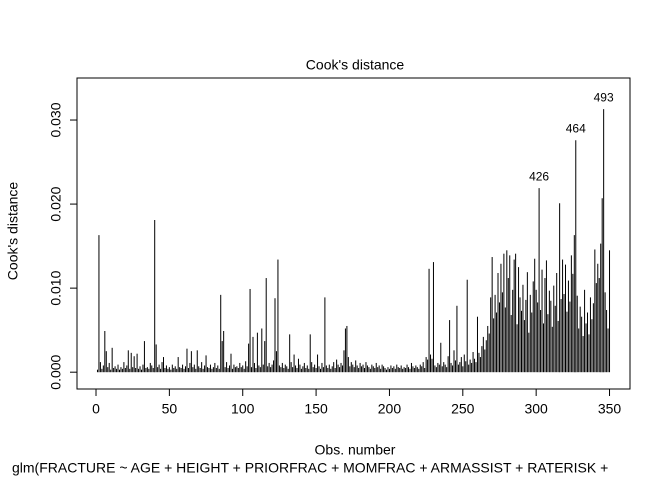  What do you see at coordinates (610, 409) in the screenshot?
I see `x-tick-label: 350` at bounding box center [610, 409].